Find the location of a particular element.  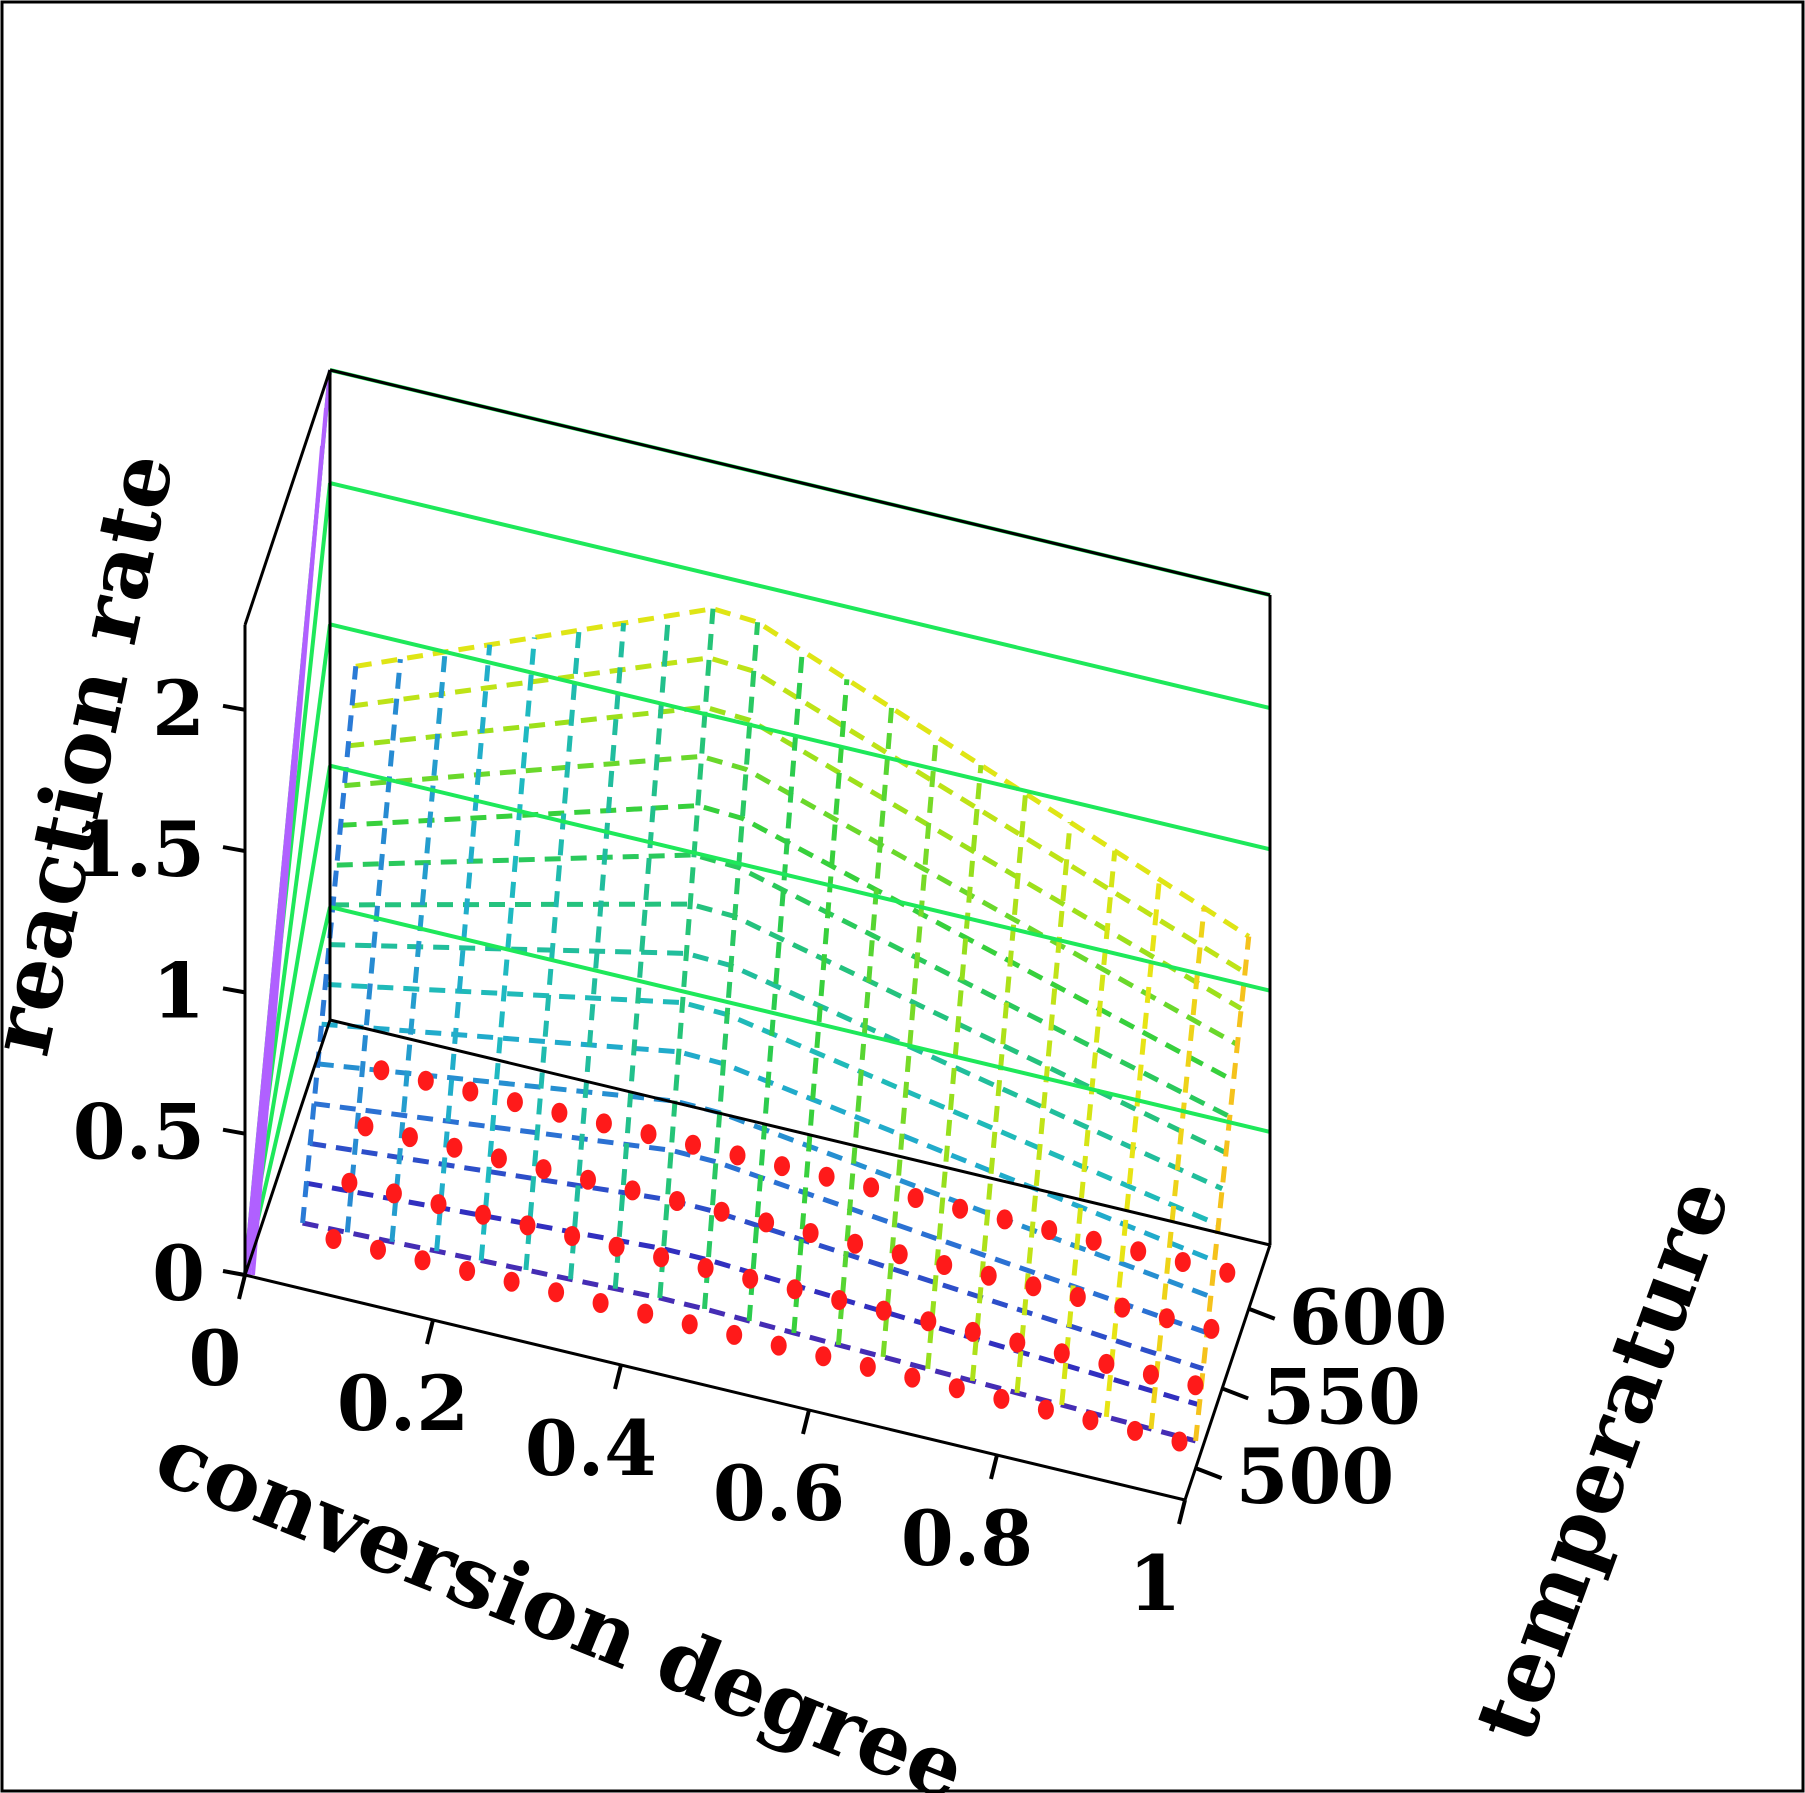

z-axis-ticks: 0 0.5 1 1.5 2 is located at coordinates (159, 991).